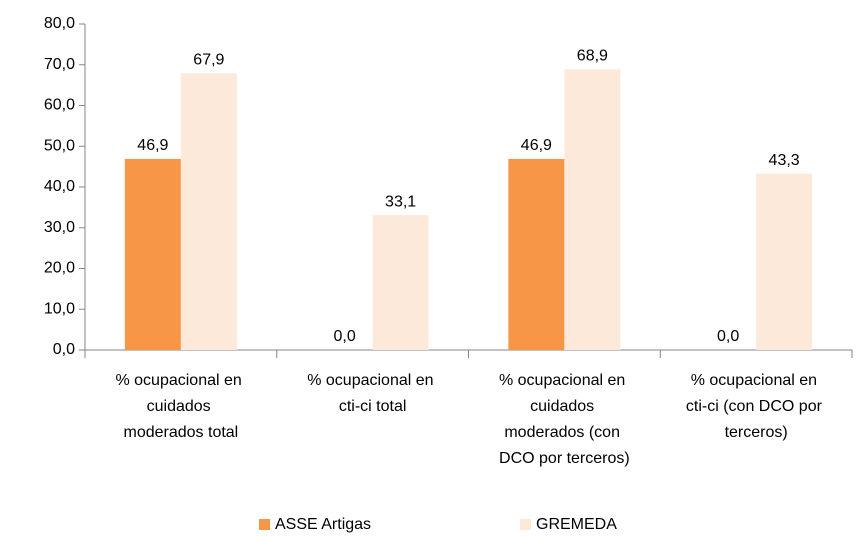 The height and width of the screenshot is (538, 856). What do you see at coordinates (59, 227) in the screenshot?
I see `y-tick-label: 30,0` at bounding box center [59, 227].